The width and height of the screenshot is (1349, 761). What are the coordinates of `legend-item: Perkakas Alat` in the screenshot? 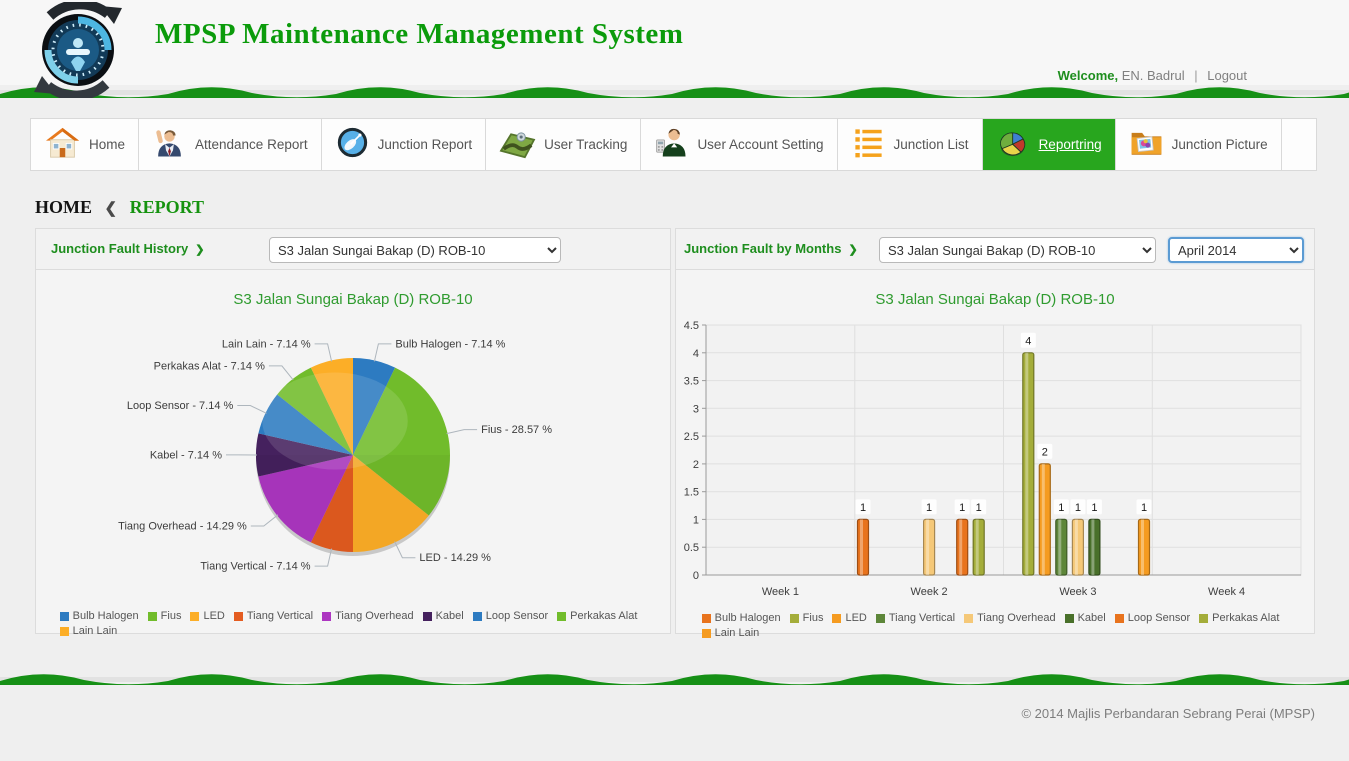 It's located at (1239, 618).